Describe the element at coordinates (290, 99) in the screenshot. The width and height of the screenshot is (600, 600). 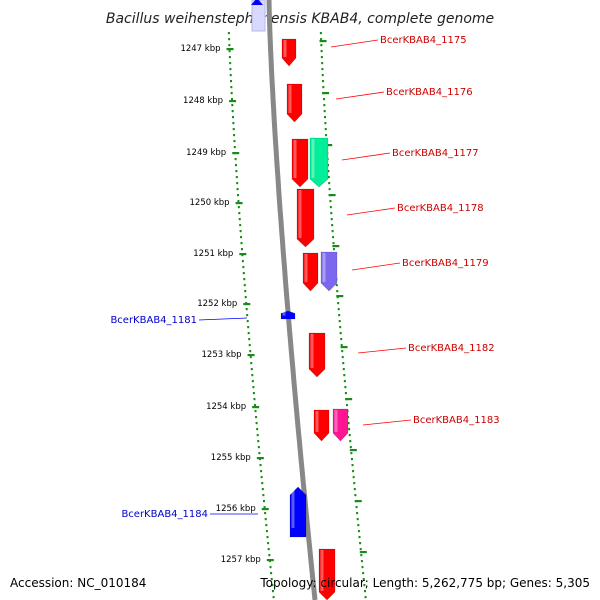
I see `gene-1176-shine` at that location.